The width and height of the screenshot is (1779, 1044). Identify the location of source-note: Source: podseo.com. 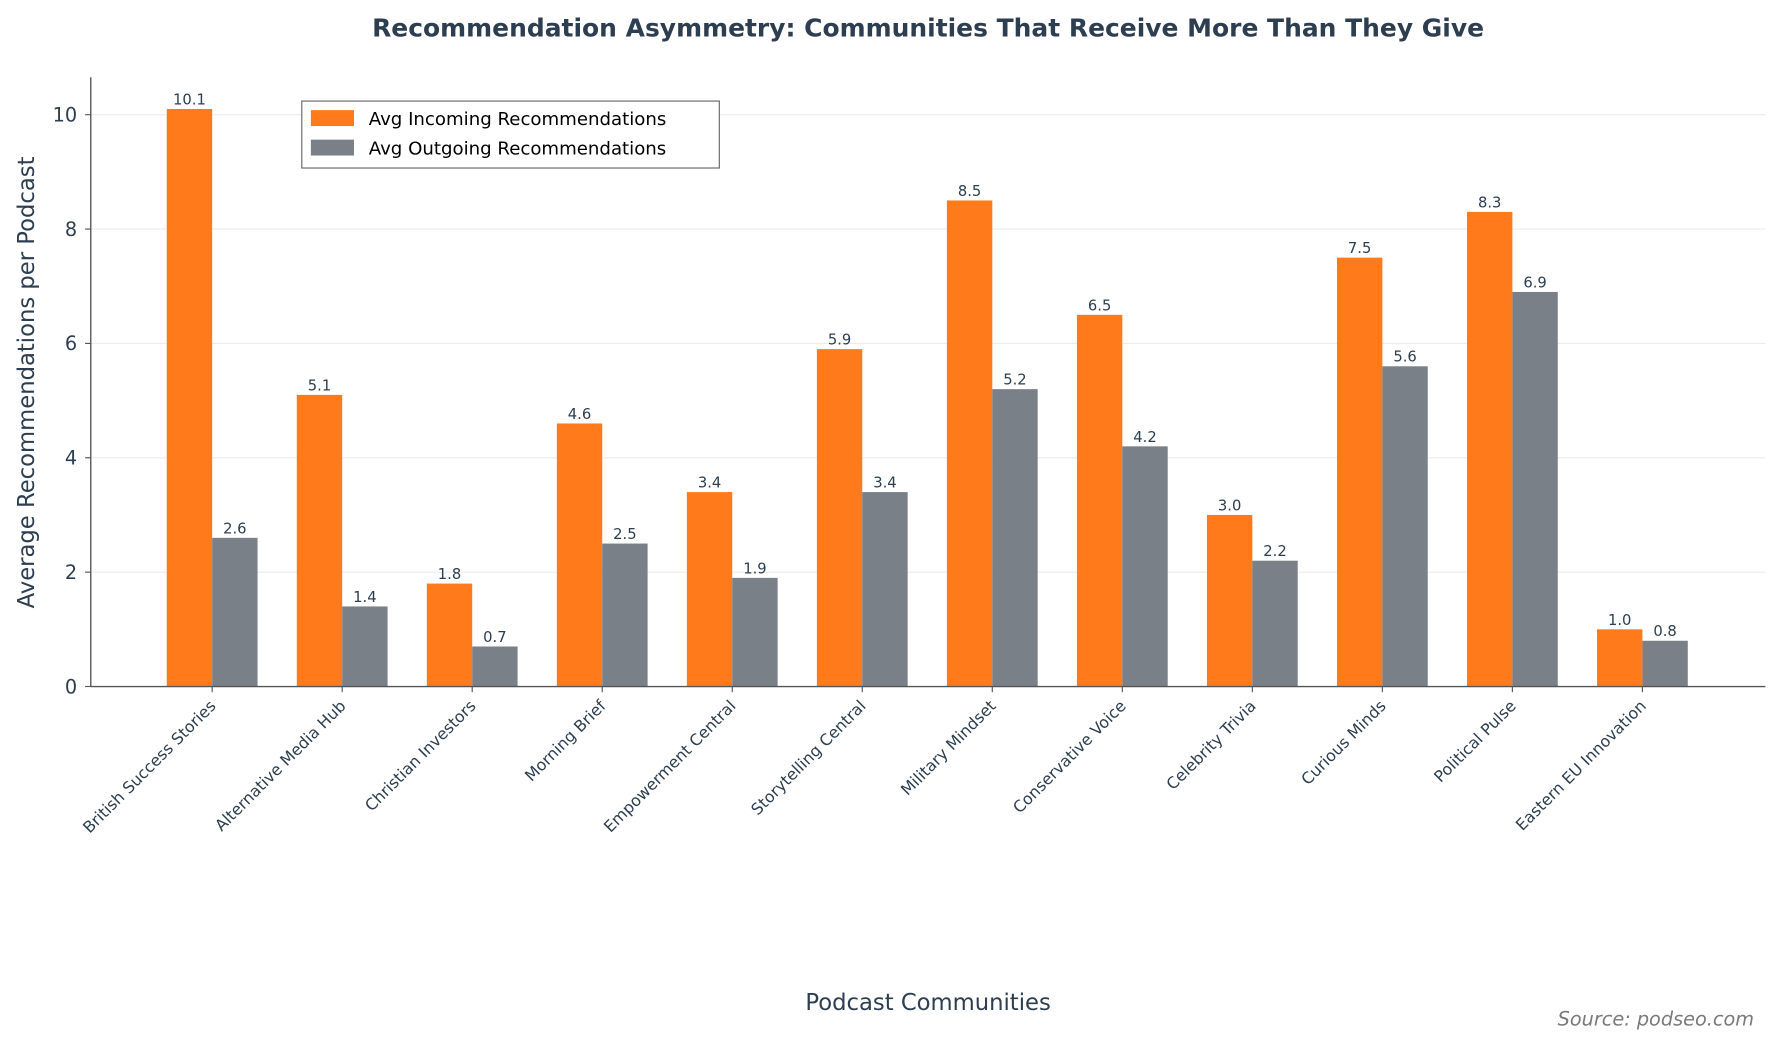
(1656, 1019).